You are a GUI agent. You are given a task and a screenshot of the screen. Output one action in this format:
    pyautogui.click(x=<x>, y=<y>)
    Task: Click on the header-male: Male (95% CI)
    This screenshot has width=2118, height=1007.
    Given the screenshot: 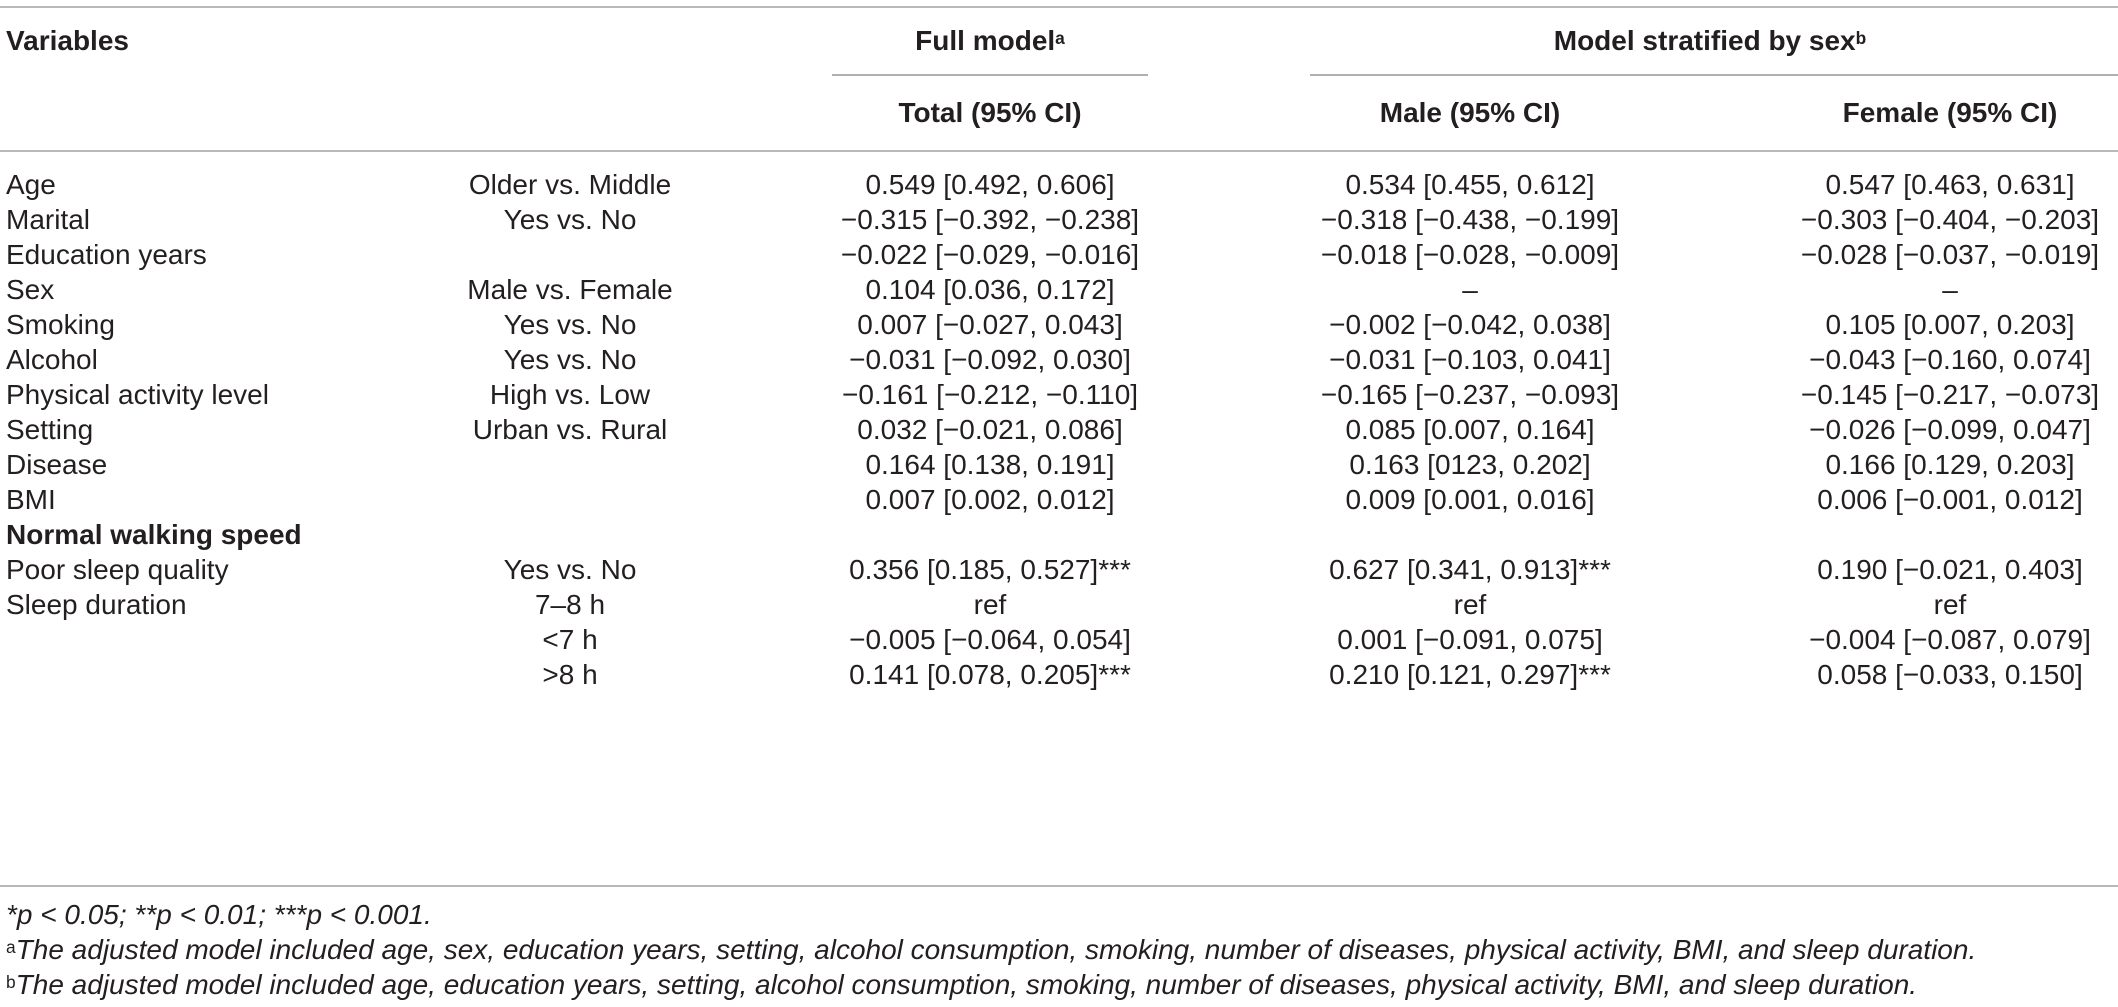 What is the action you would take?
    pyautogui.click(x=1470, y=112)
    